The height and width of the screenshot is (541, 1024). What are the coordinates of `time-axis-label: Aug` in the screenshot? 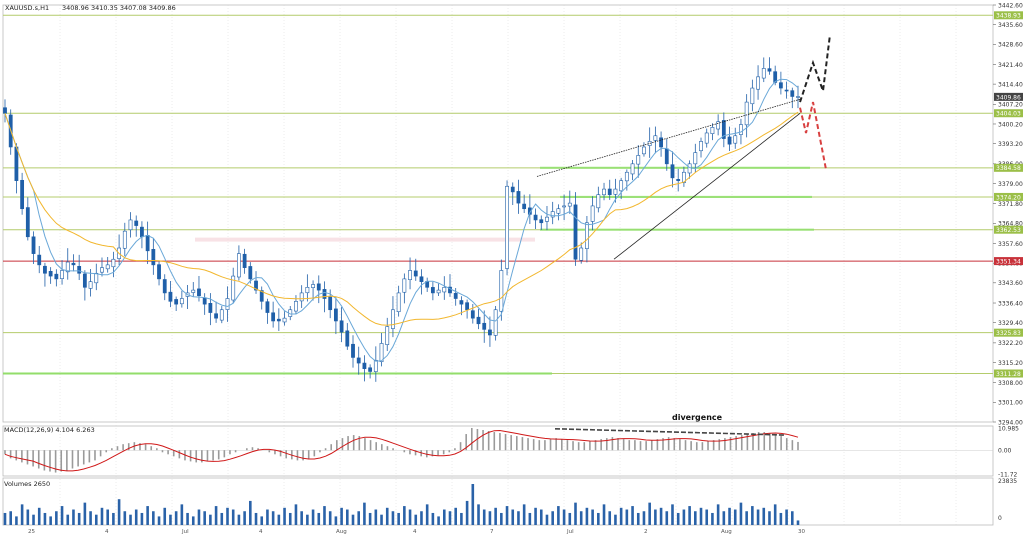 It's located at (726, 532).